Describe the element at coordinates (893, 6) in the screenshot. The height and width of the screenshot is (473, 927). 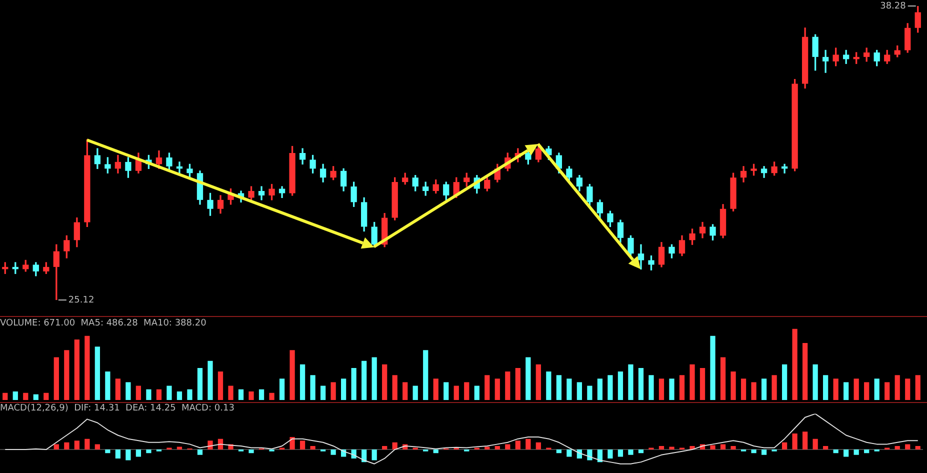
I see `annotation: 38.28` at that location.